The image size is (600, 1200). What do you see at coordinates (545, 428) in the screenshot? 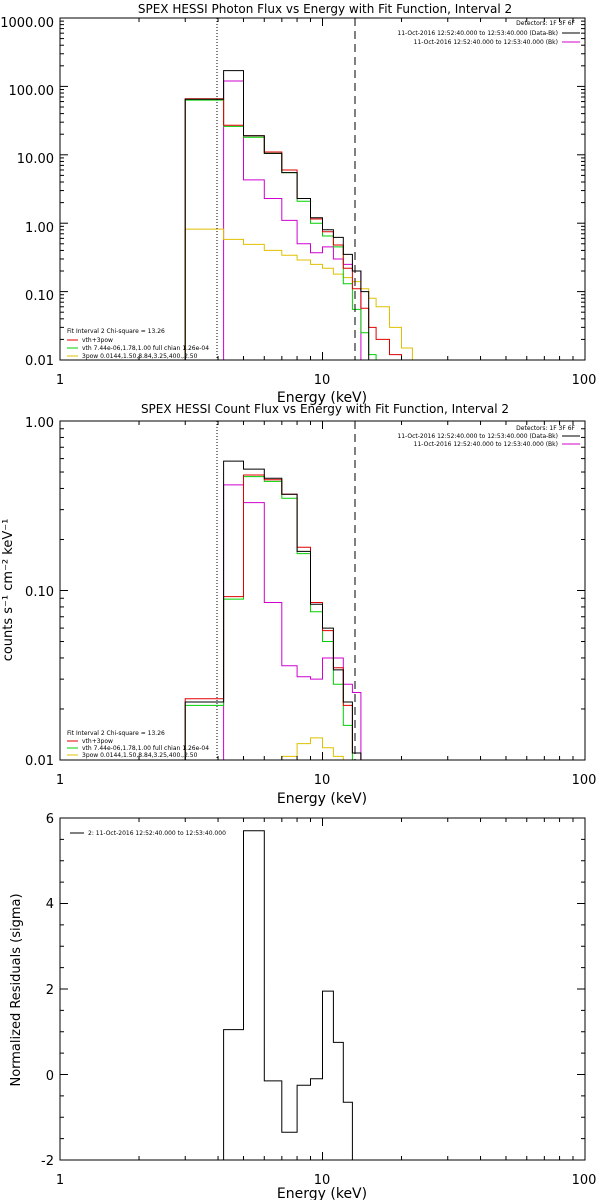
I see `count-flux-detectors: Detectors: 1F 3F 6F` at bounding box center [545, 428].